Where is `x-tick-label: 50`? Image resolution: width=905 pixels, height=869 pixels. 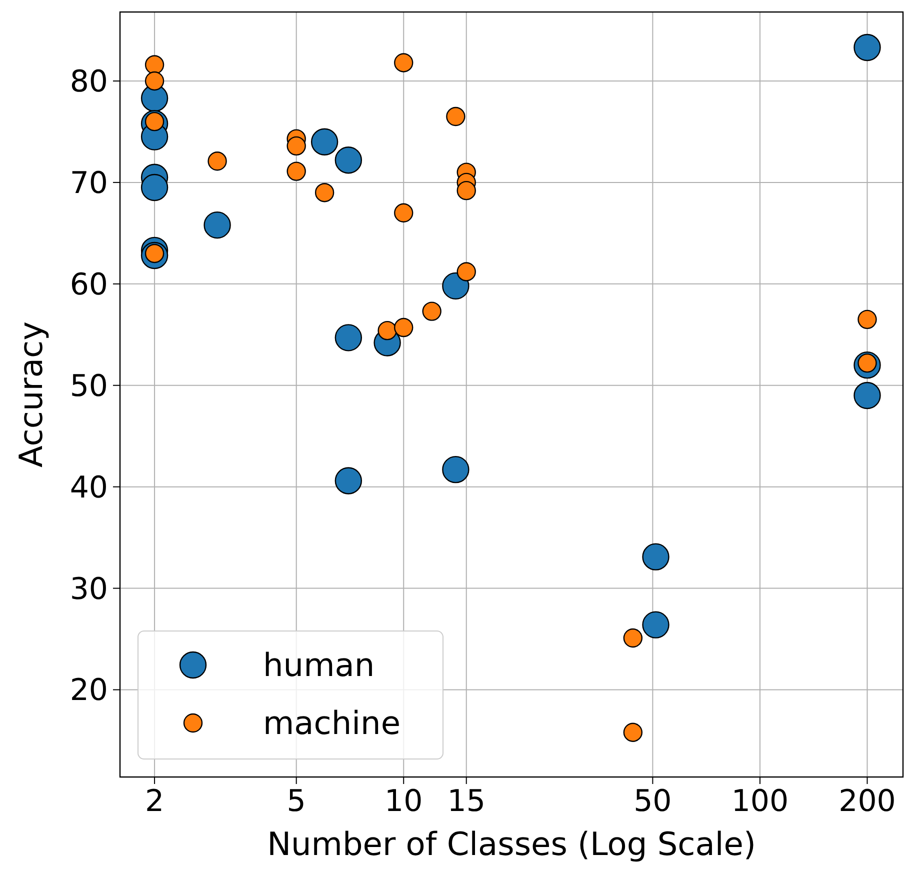
x-tick-label: 50 is located at coordinates (653, 801).